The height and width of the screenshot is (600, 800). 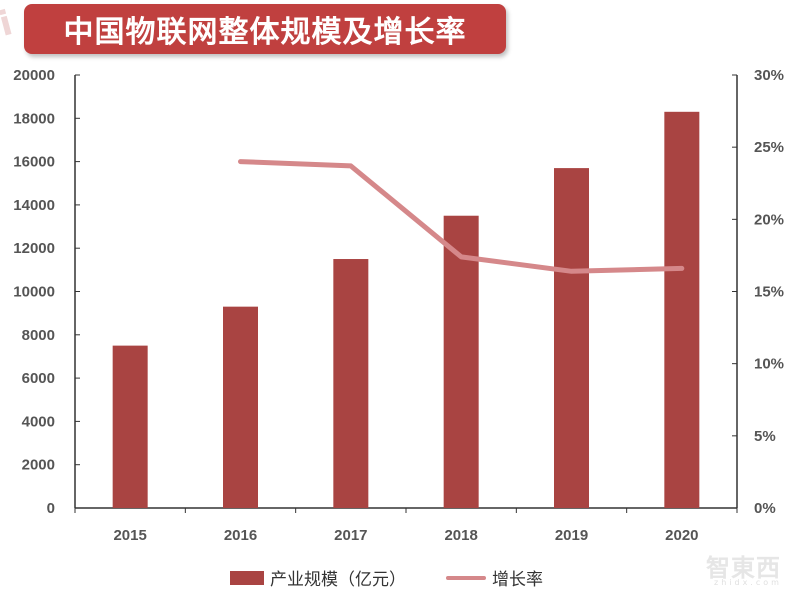 I want to click on chart-title: 中国物联网整体规模及增长率, so click(x=265, y=32).